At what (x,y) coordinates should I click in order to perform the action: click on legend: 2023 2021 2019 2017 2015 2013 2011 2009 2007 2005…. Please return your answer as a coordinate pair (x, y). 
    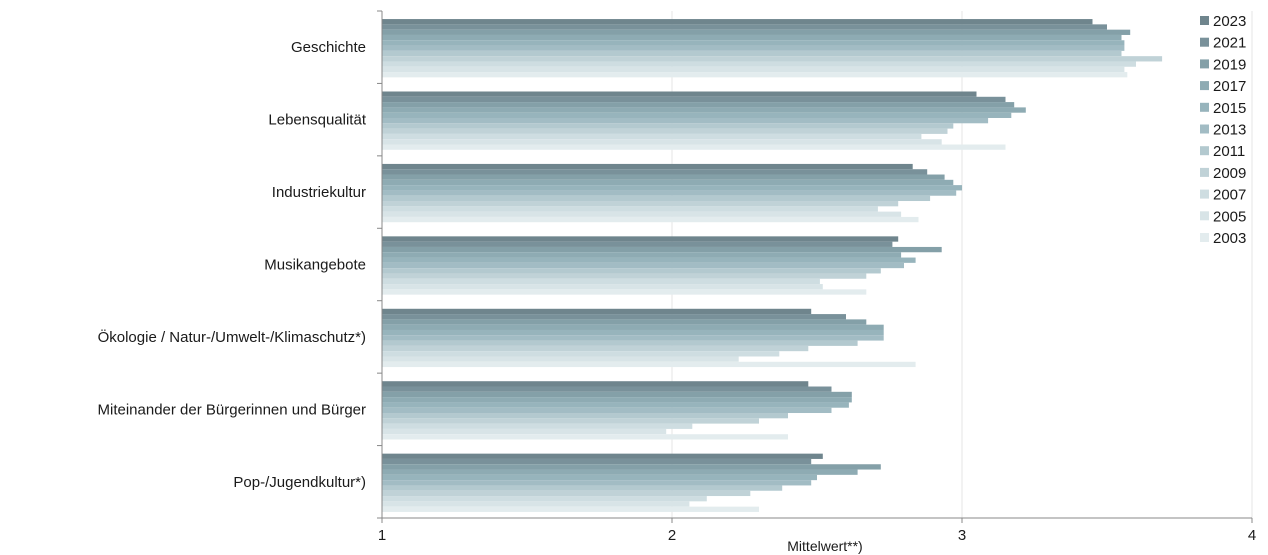
    Looking at the image, I should click on (1223, 130).